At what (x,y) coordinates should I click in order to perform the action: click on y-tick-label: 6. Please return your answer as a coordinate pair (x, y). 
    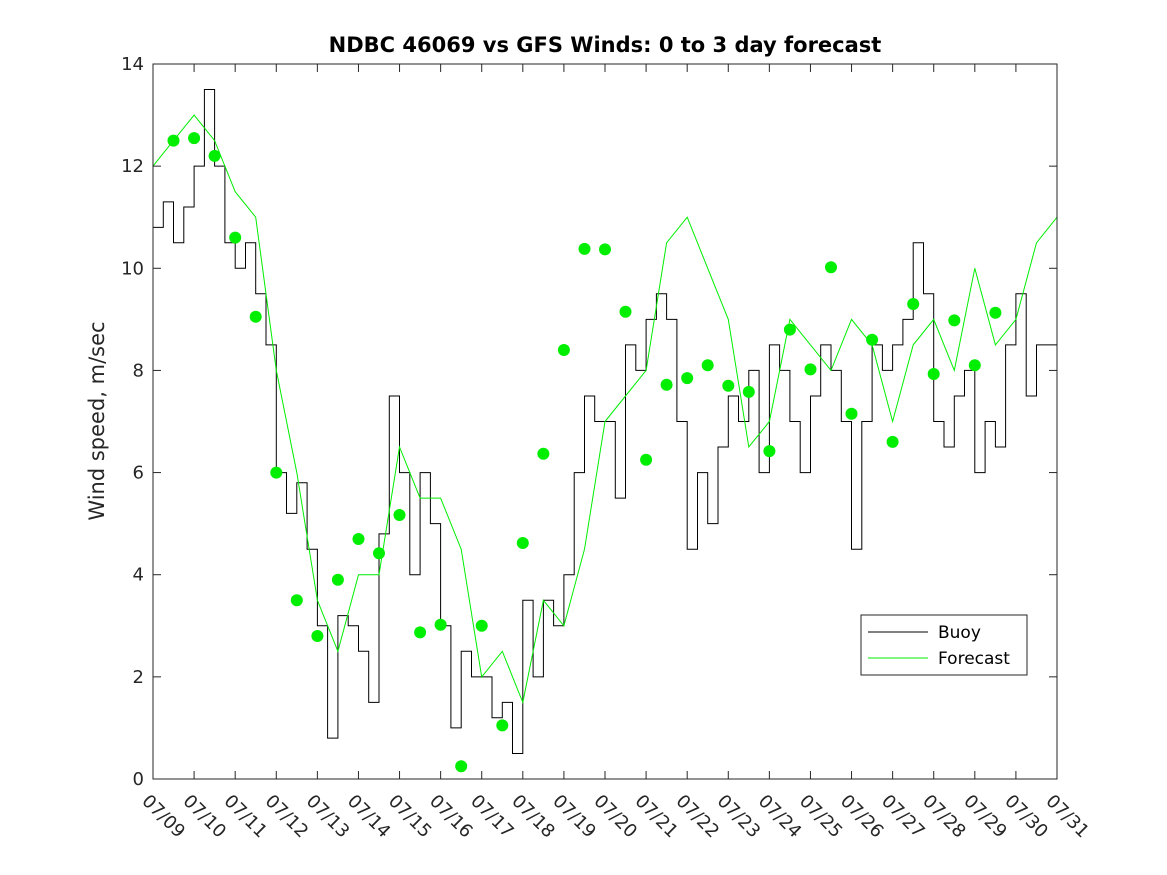
    Looking at the image, I should click on (138, 473).